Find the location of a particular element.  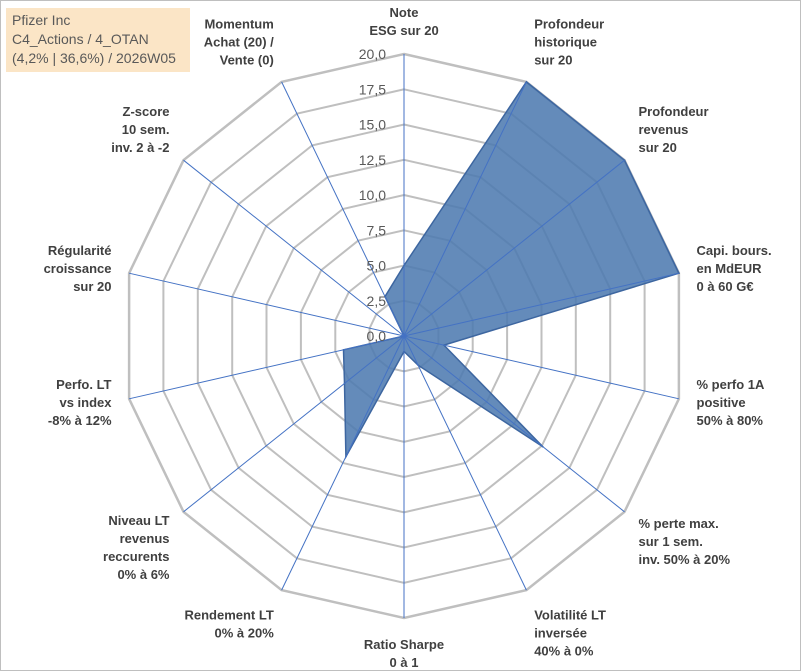

title-stats: (4,2% | 36,6%) / 2026W05 is located at coordinates (94, 58).